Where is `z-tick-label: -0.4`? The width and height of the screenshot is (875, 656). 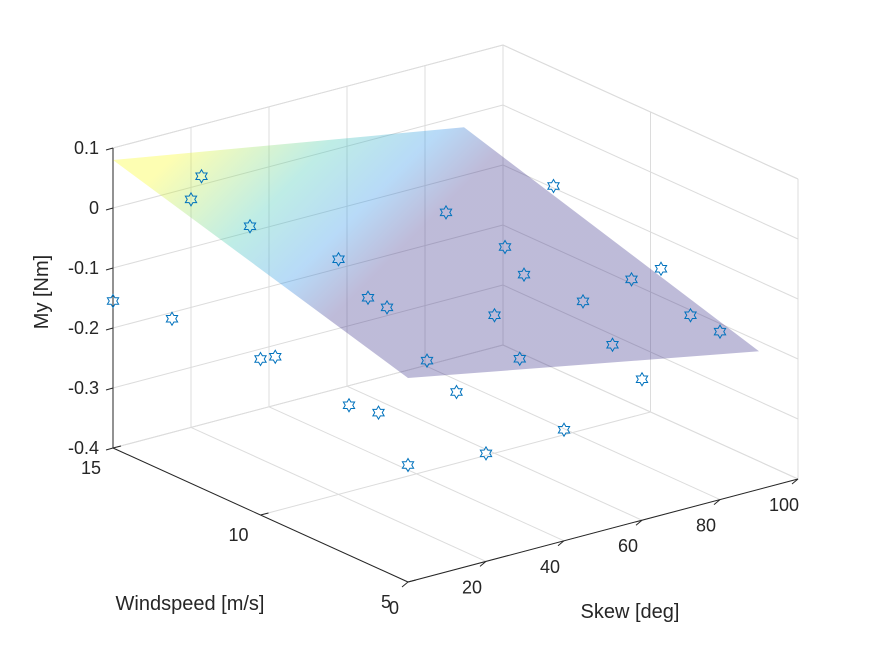
z-tick-label: -0.4 is located at coordinates (83, 448).